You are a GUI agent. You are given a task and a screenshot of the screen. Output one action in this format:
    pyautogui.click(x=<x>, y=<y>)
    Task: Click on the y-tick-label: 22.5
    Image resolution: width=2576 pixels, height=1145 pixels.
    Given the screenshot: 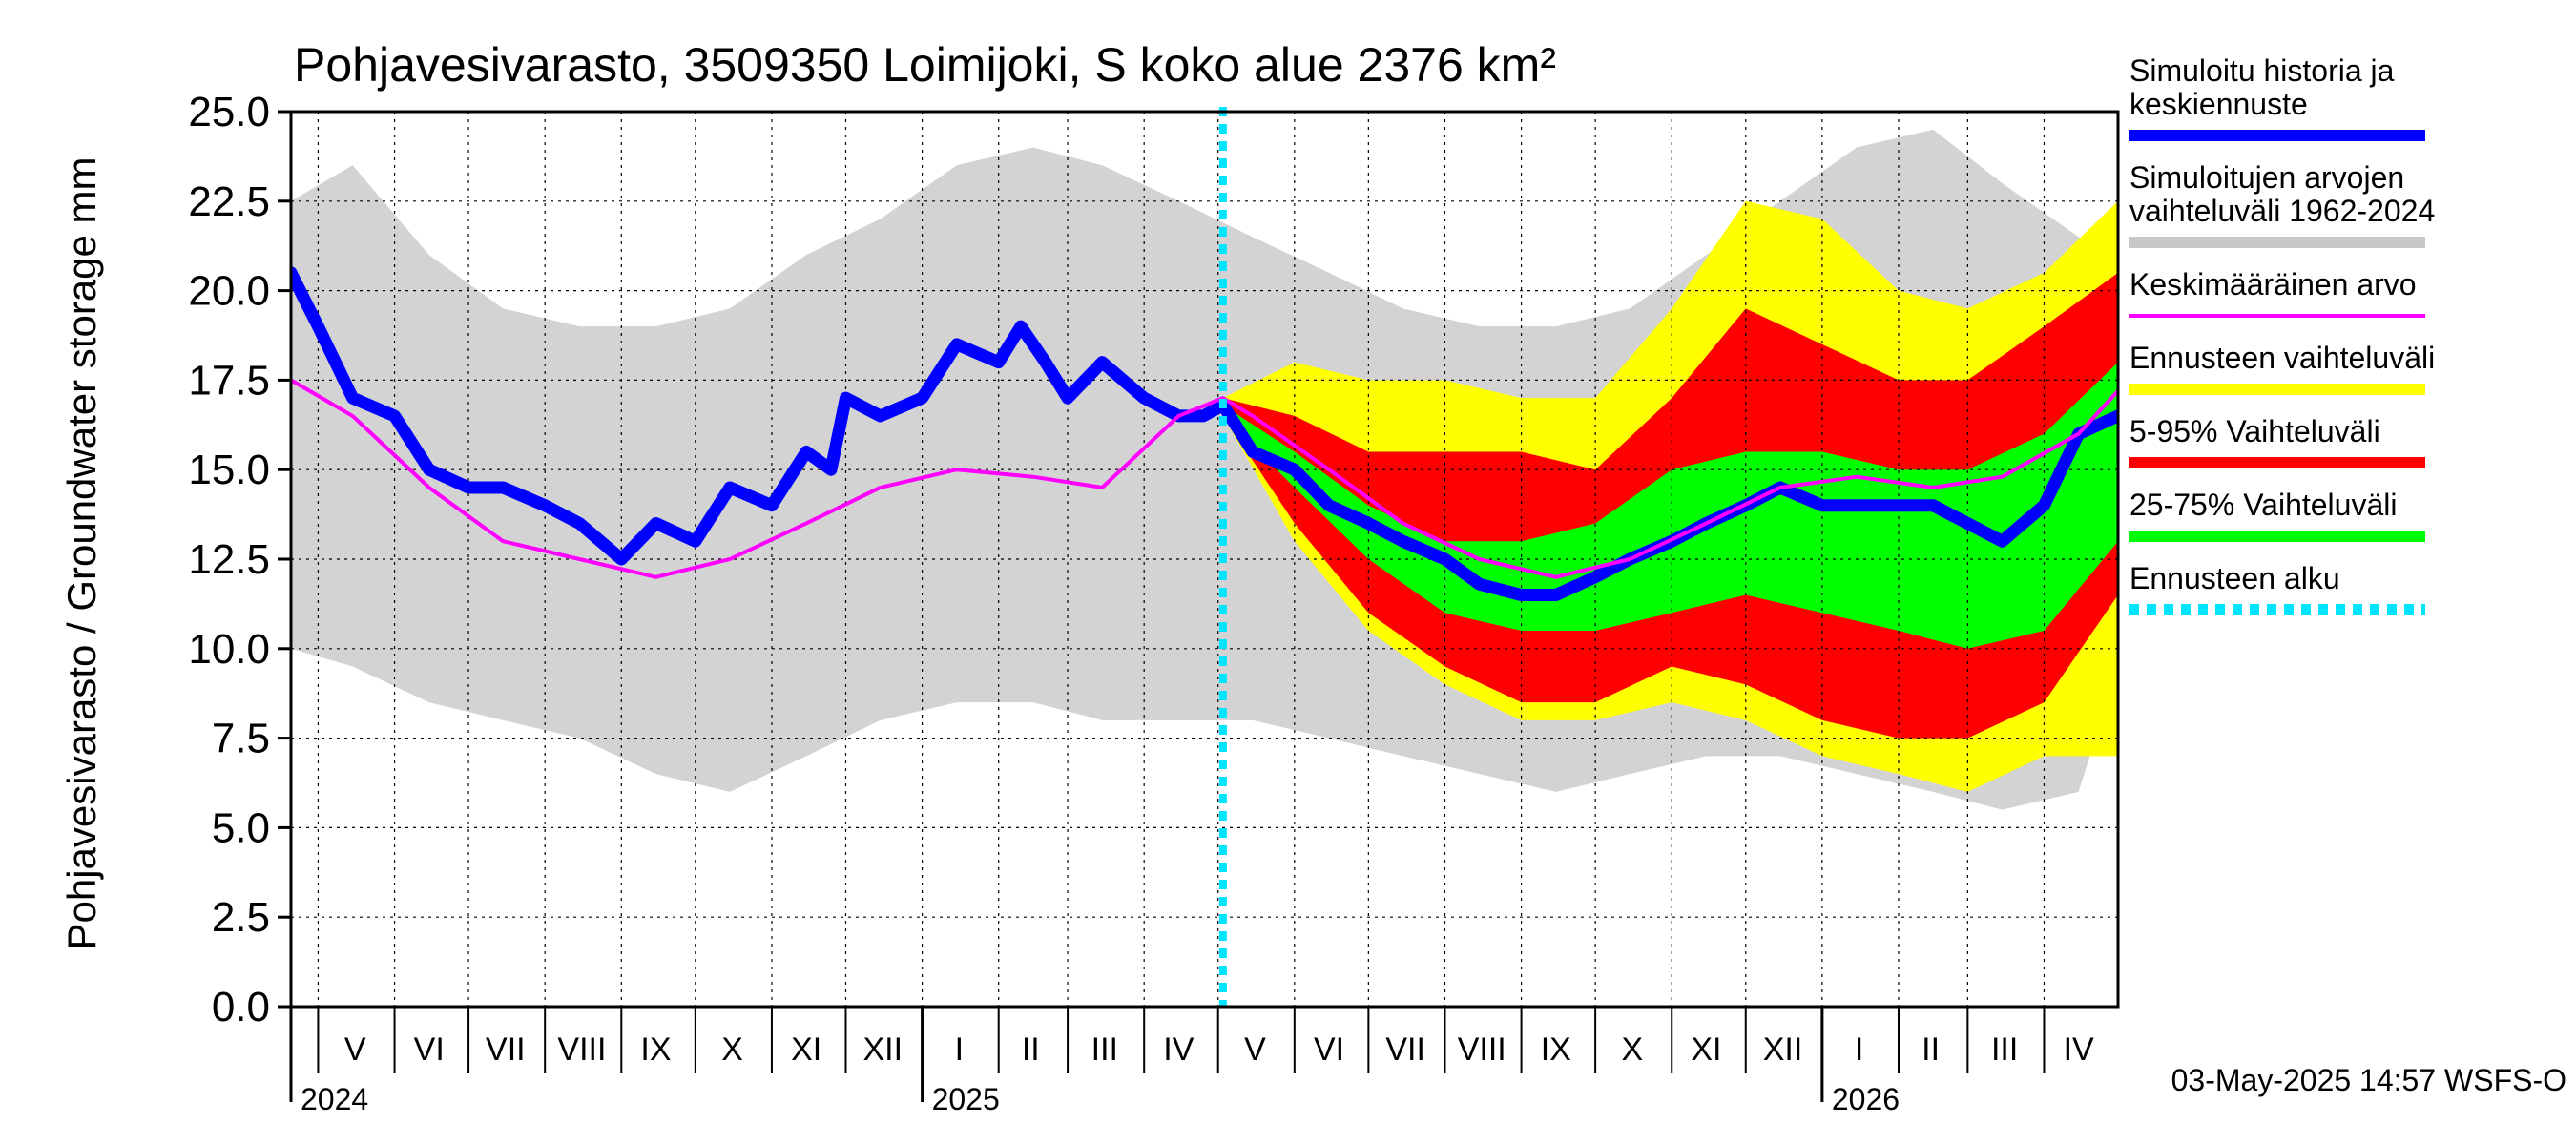 What is the action you would take?
    pyautogui.click(x=229, y=201)
    